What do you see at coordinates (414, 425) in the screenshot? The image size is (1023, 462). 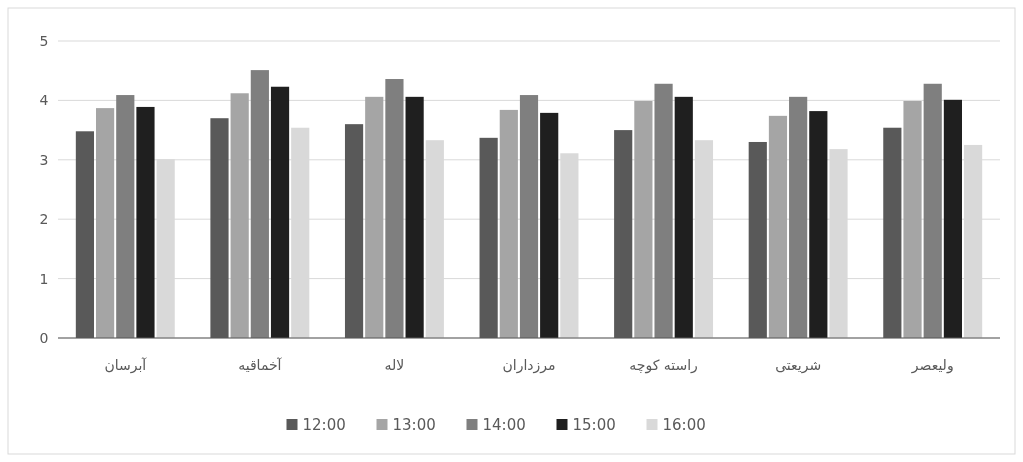 I see `legend-label: 13:00` at bounding box center [414, 425].